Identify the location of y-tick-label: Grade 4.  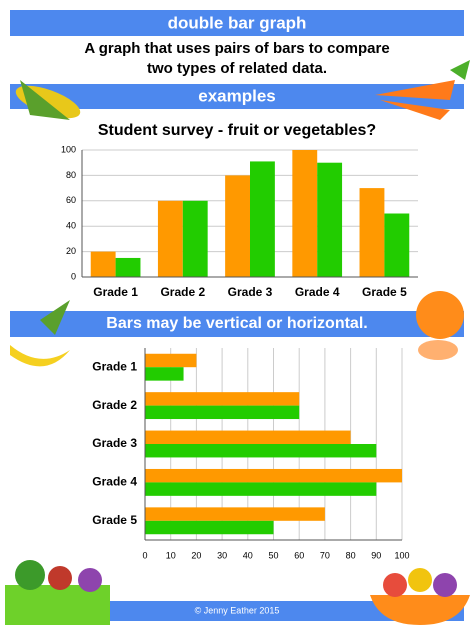
(114, 482).